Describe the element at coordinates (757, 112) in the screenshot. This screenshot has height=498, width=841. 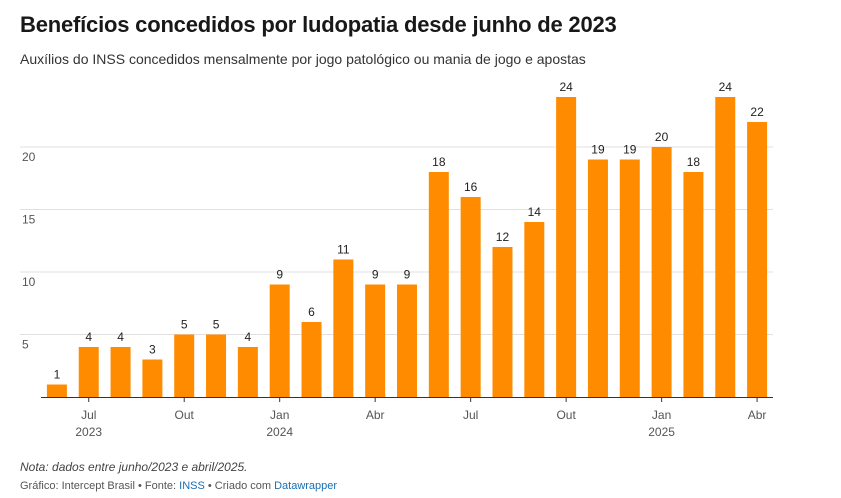
I see `data-label: 22` at that location.